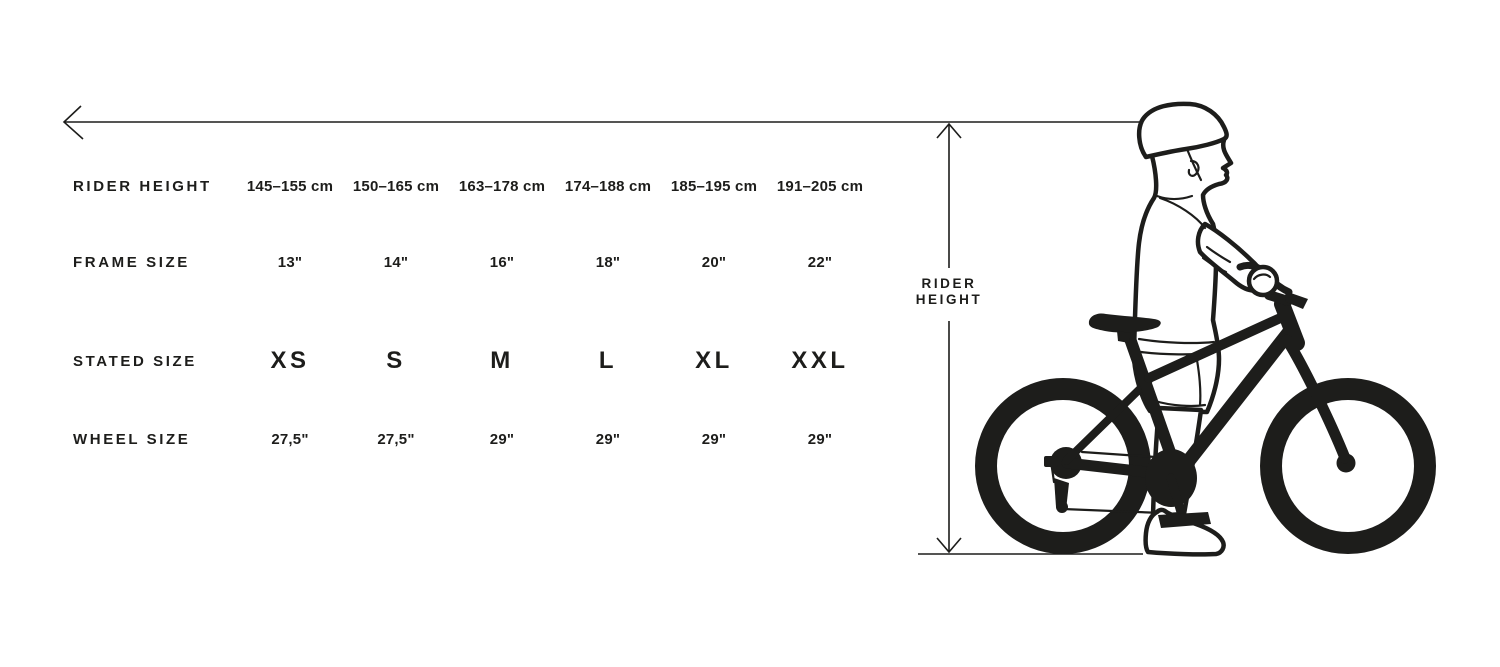 The width and height of the screenshot is (1500, 667). Describe the element at coordinates (132, 439) in the screenshot. I see `row-label: WHEEL SIZE` at that location.